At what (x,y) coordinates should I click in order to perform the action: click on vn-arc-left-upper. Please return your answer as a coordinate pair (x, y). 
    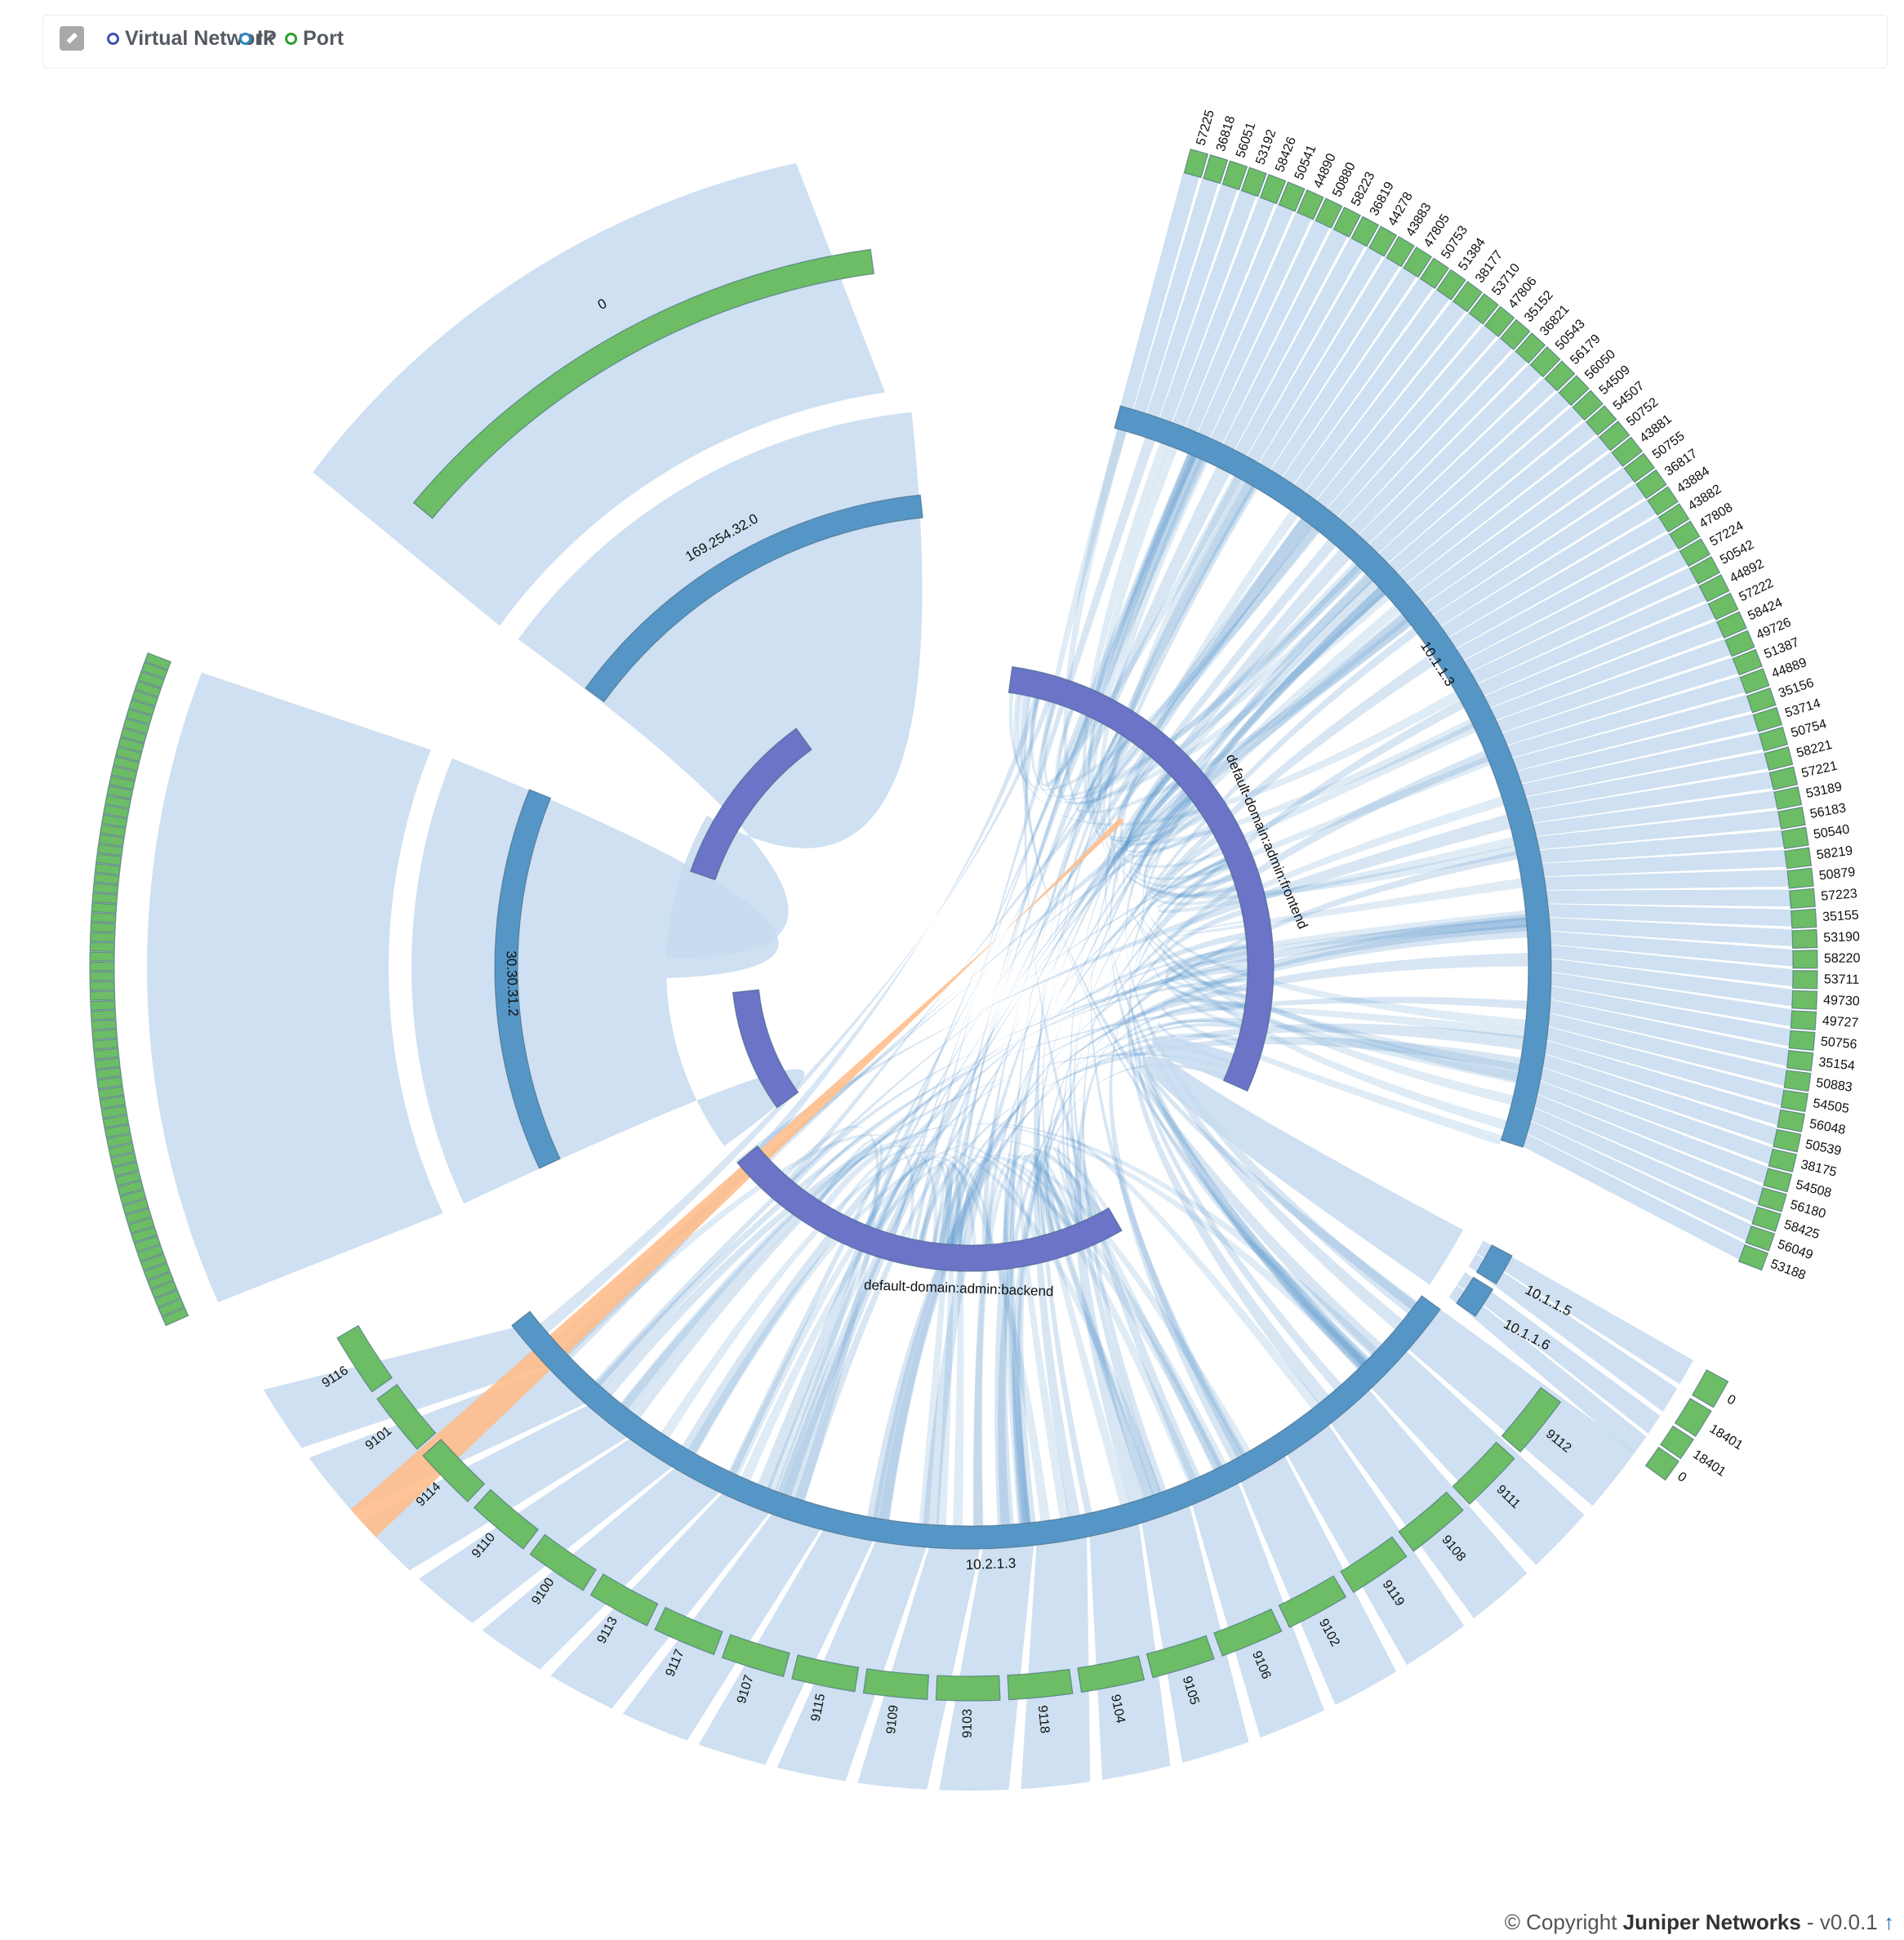
    Looking at the image, I should click on (751, 805).